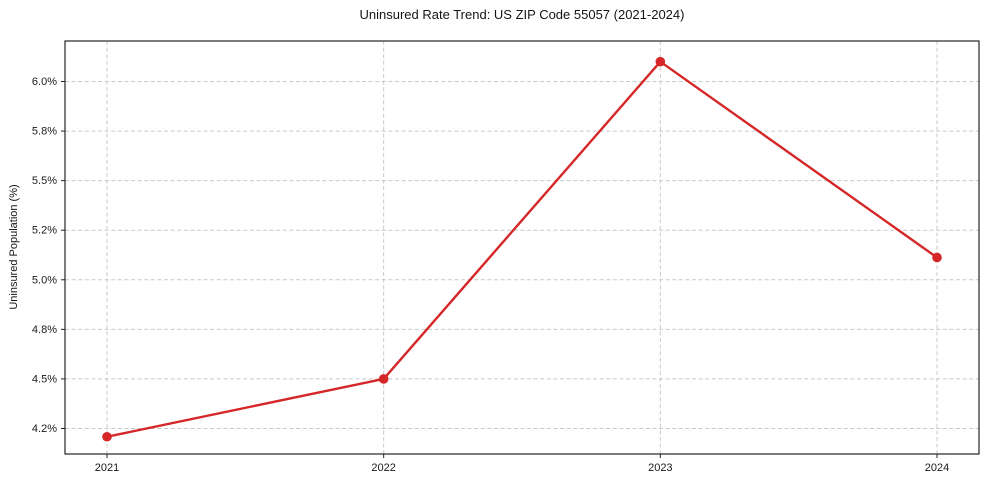  What do you see at coordinates (44, 82) in the screenshot?
I see `y-tick-label: 6.0%` at bounding box center [44, 82].